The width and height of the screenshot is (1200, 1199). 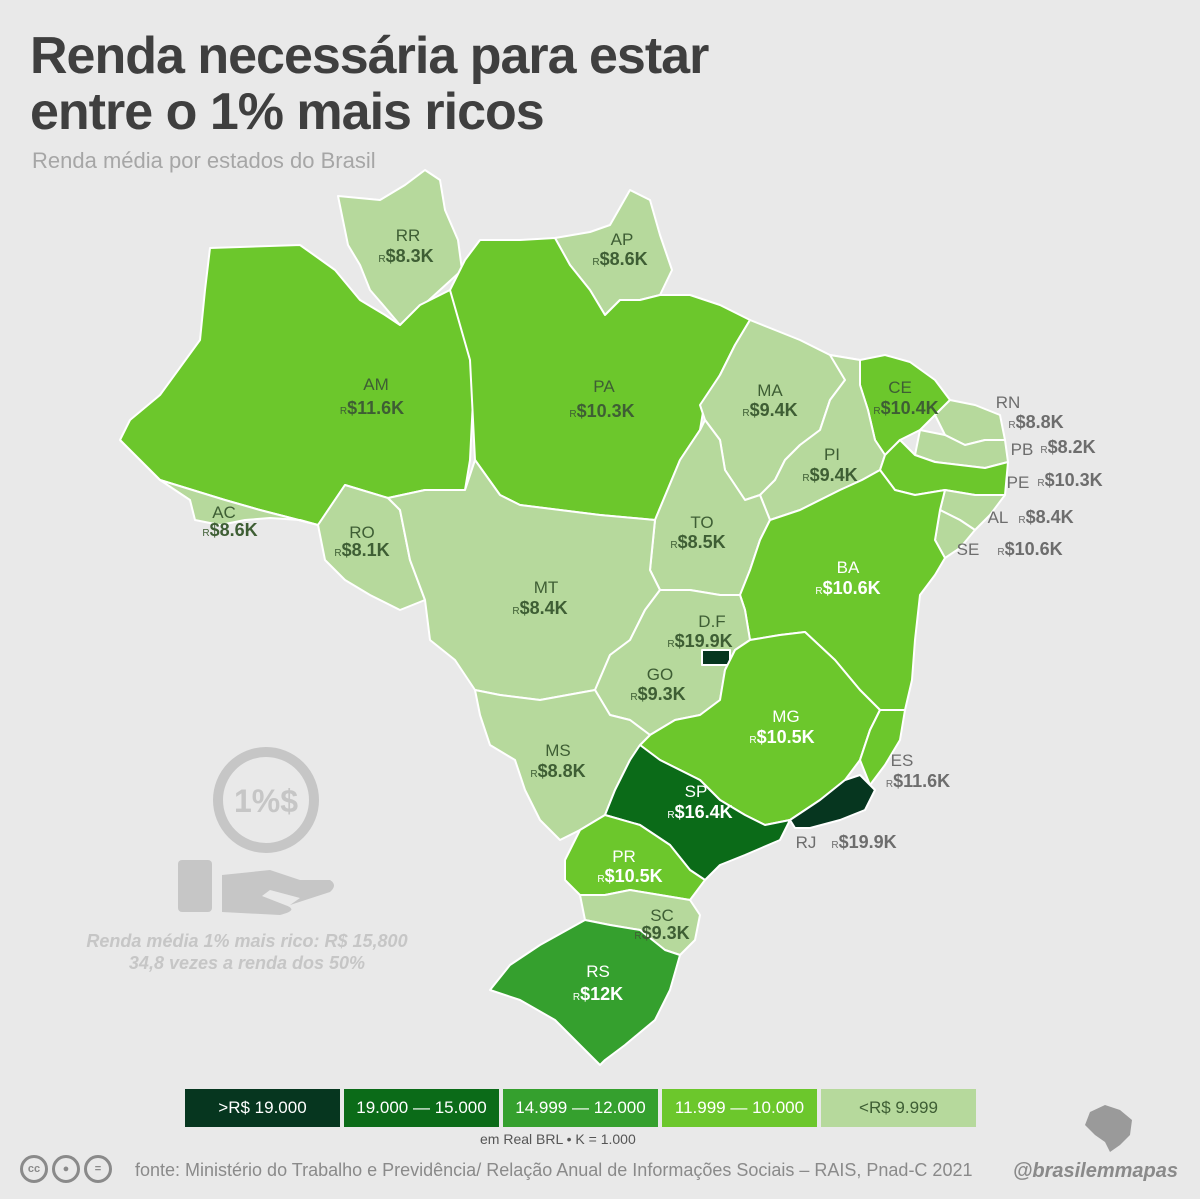 I want to click on cc-icon: cc, so click(x=34, y=1169).